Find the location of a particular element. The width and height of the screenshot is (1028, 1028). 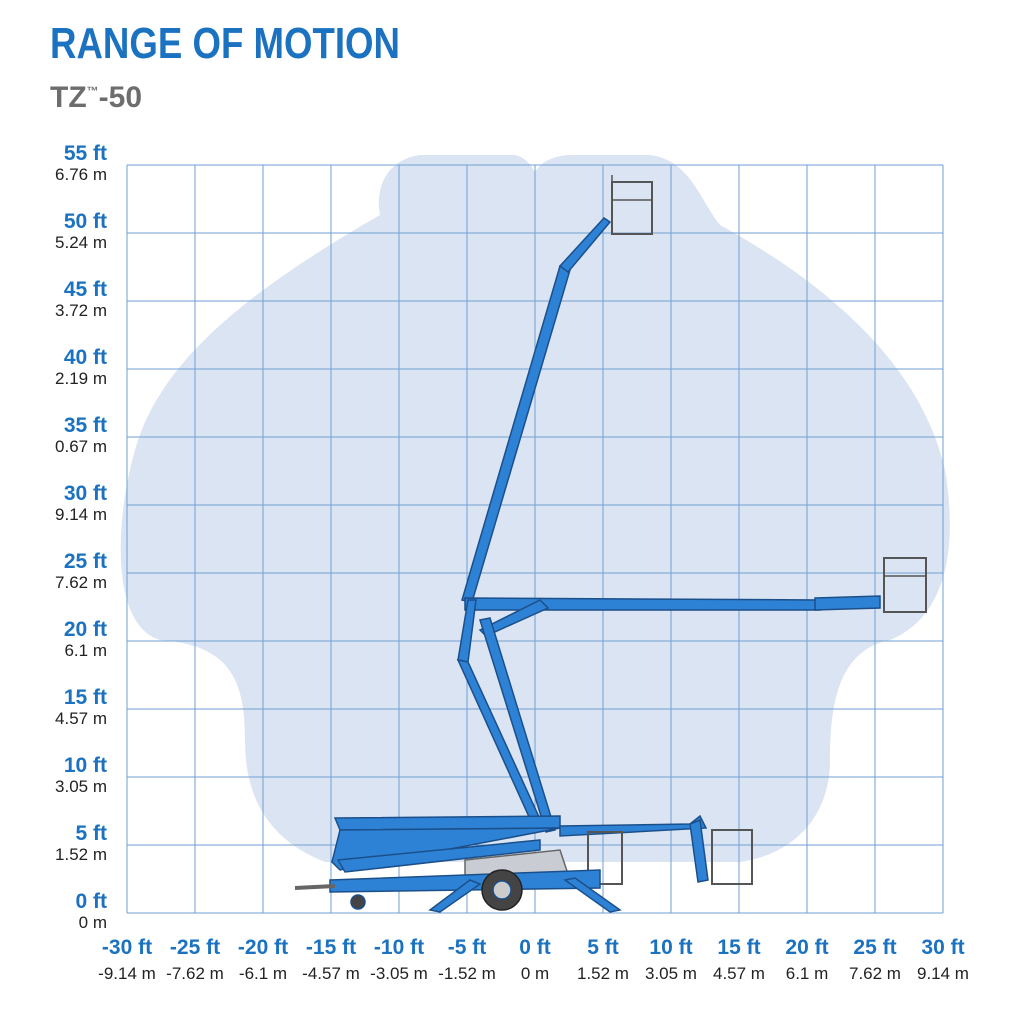

y-label-m: 5.24 m is located at coordinates (81, 242).